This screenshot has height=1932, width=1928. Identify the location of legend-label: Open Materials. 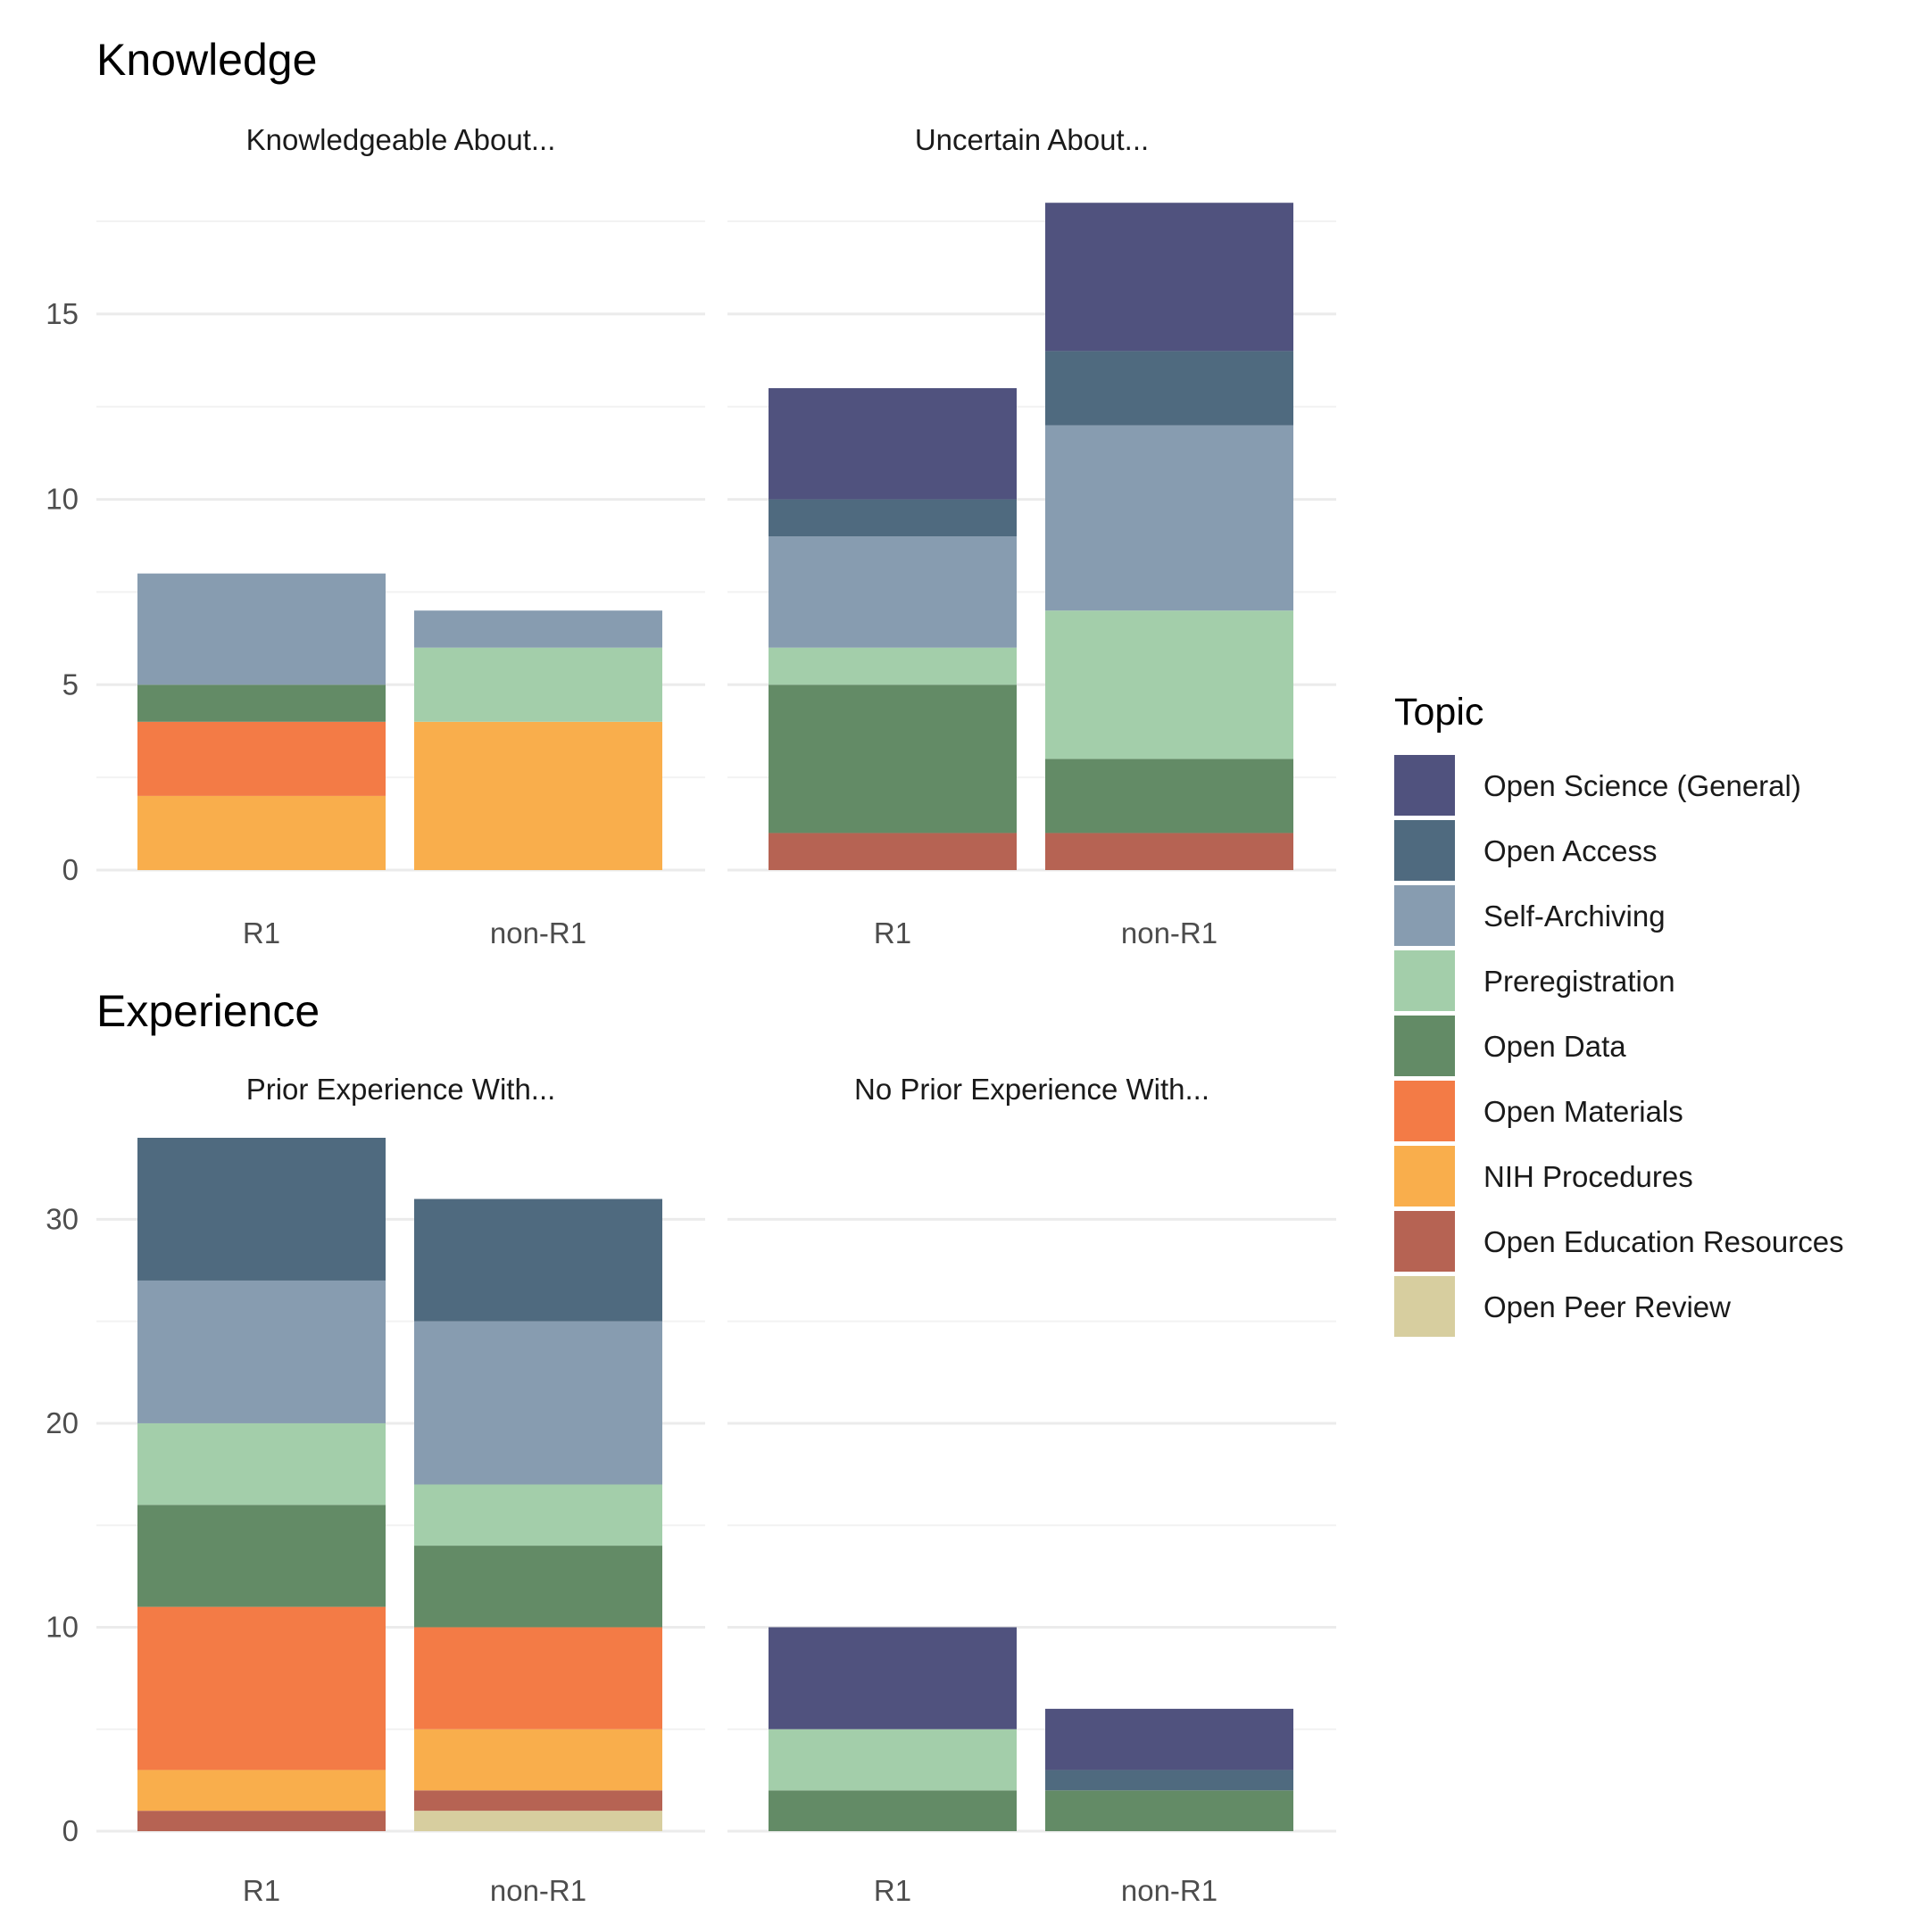
(1583, 1111).